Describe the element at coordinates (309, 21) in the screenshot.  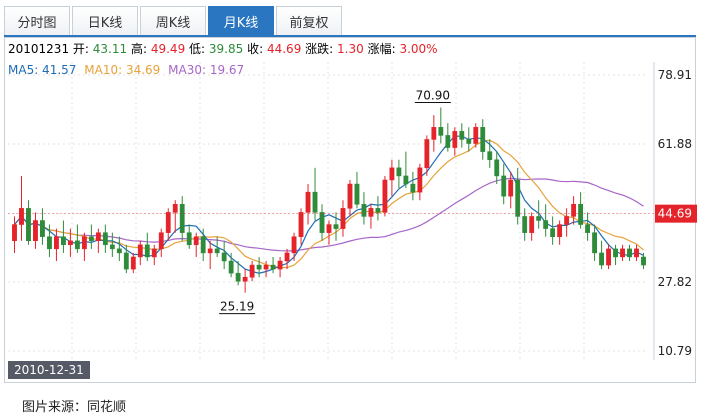
I see `tab-forward-adjust: 前复权` at that location.